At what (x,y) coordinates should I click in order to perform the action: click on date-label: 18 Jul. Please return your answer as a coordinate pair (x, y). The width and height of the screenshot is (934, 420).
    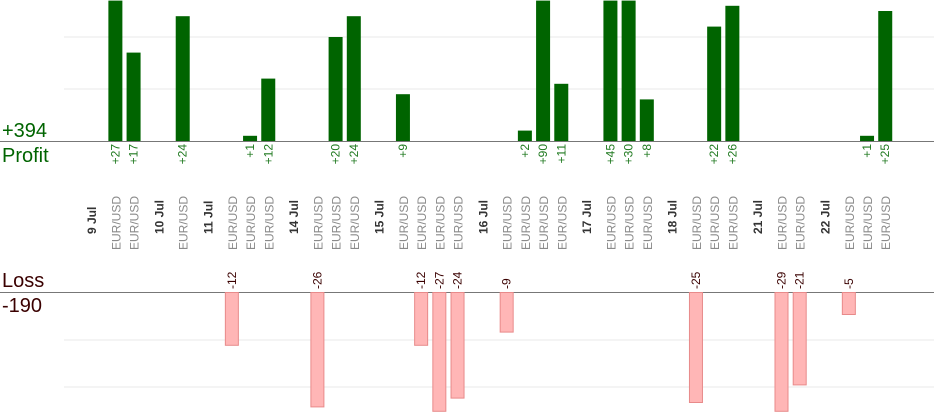
    Looking at the image, I should click on (673, 217).